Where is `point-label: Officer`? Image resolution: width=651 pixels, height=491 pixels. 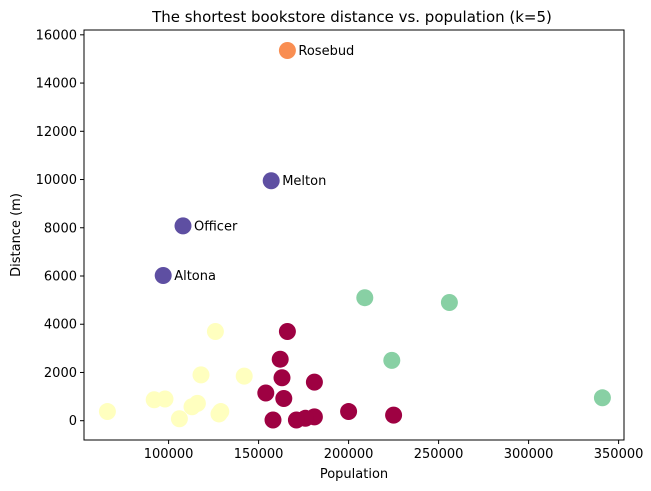 point-label: Officer is located at coordinates (216, 226).